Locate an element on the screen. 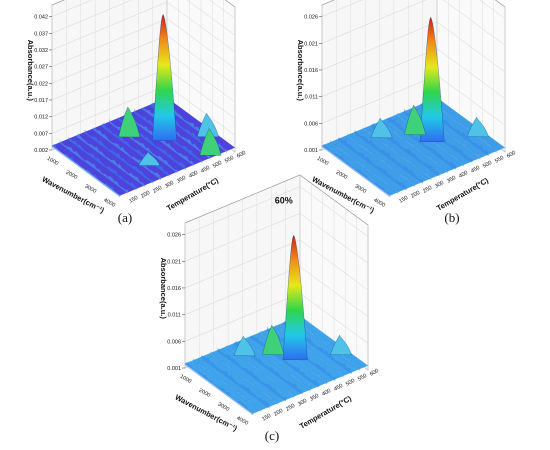 The image size is (550, 450). panel-caption: (a) is located at coordinates (125, 217).